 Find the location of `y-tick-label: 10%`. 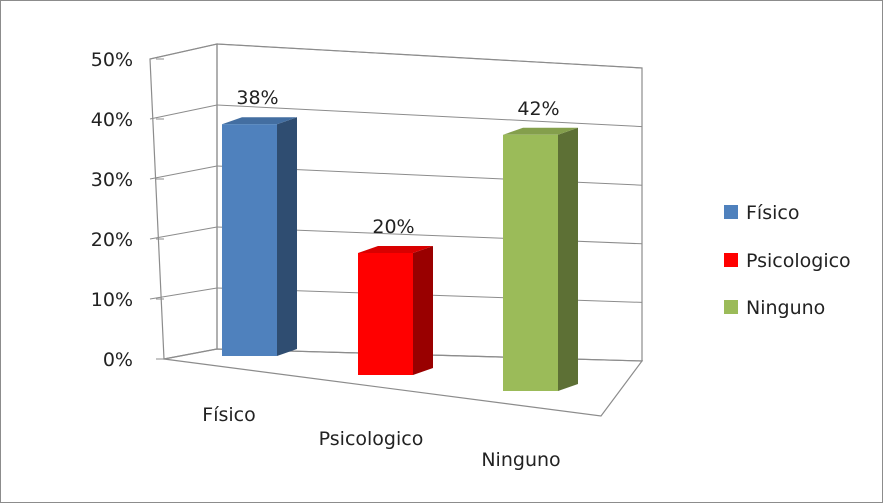

y-tick-label: 10% is located at coordinates (112, 300).